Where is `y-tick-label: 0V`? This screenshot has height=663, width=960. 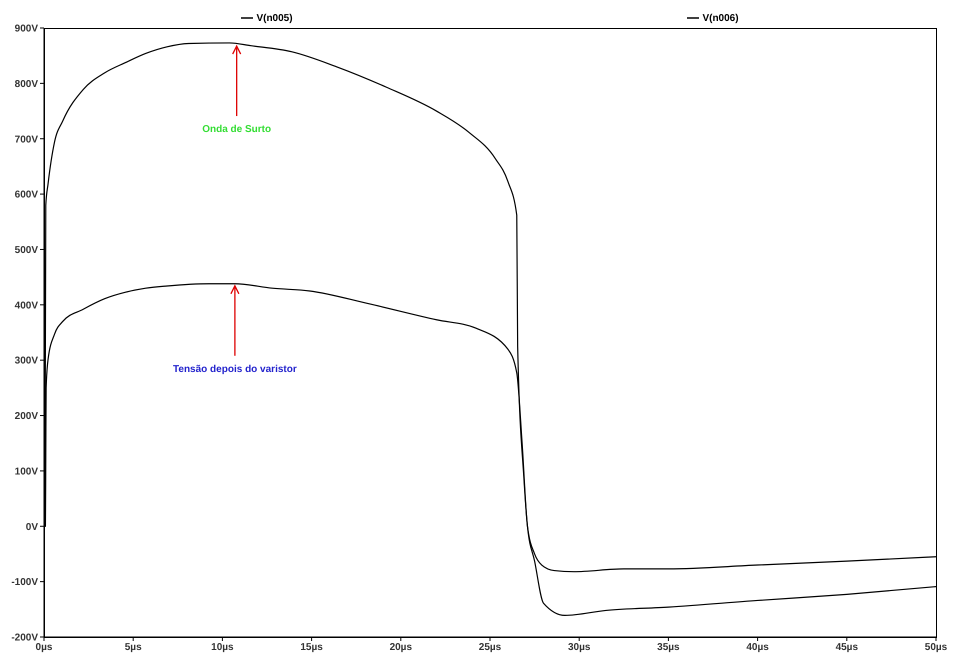
y-tick-label: 0V is located at coordinates (32, 527).